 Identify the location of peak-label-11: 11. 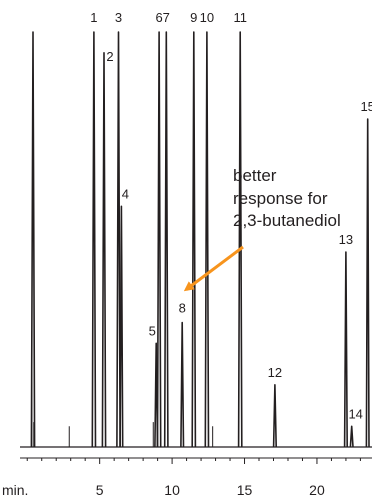
(240, 17).